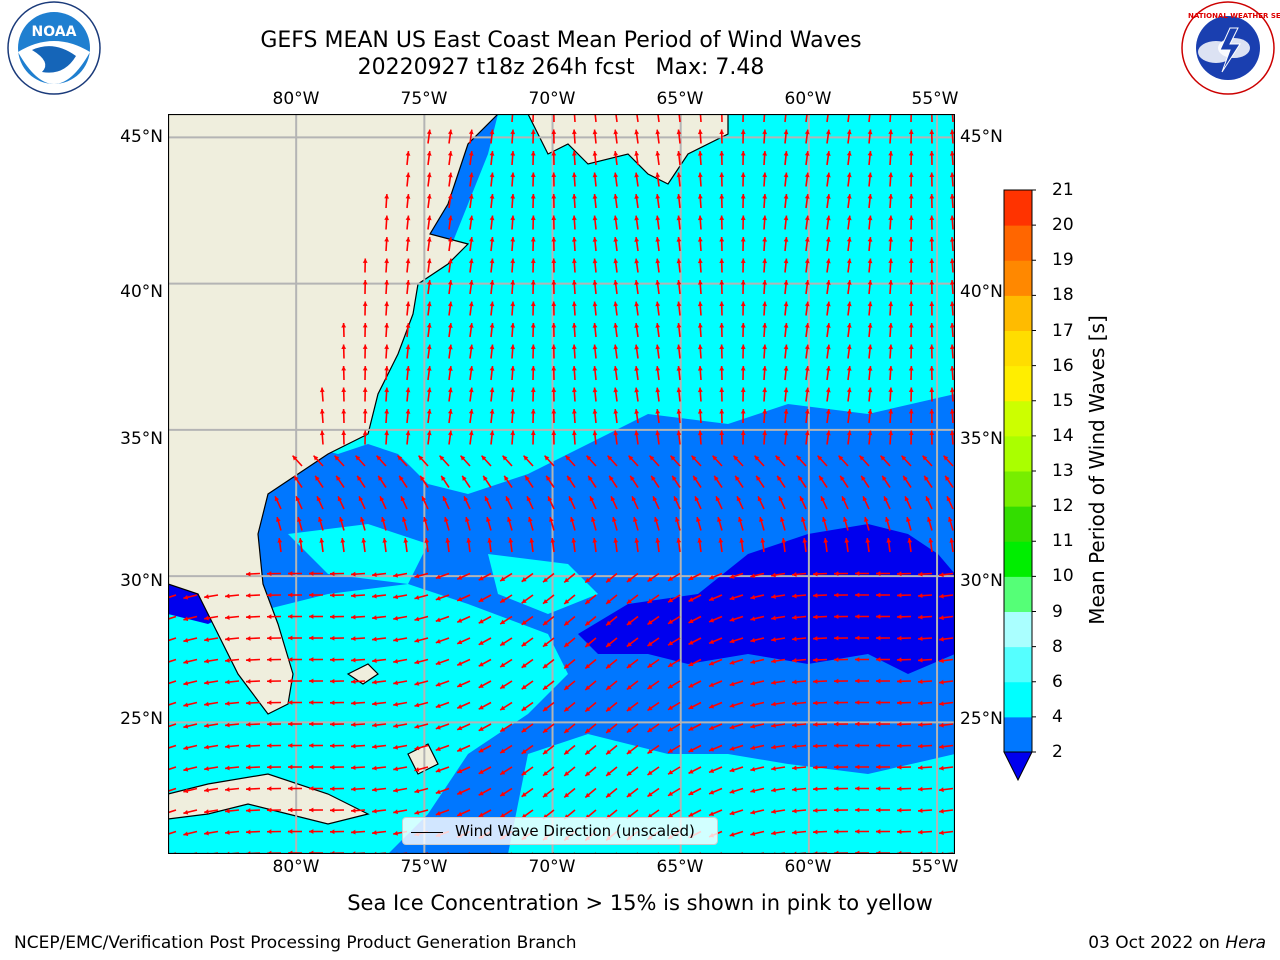  I want to click on colorbar-tick-label: 12, so click(1063, 506).